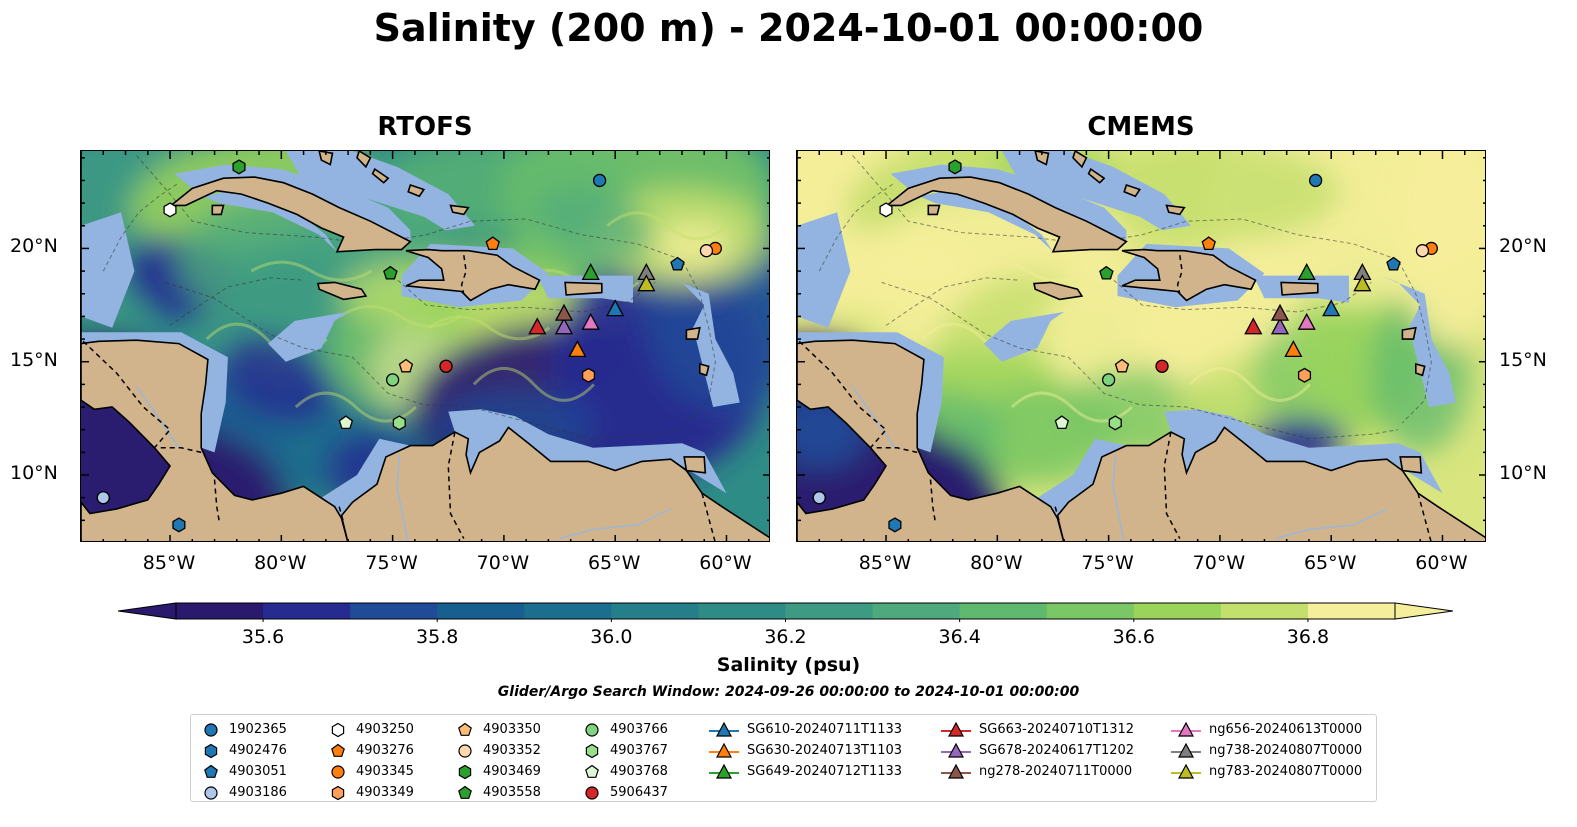 The width and height of the screenshot is (1577, 827). I want to click on legend-label: SG678-20240617T1202, so click(1057, 750).